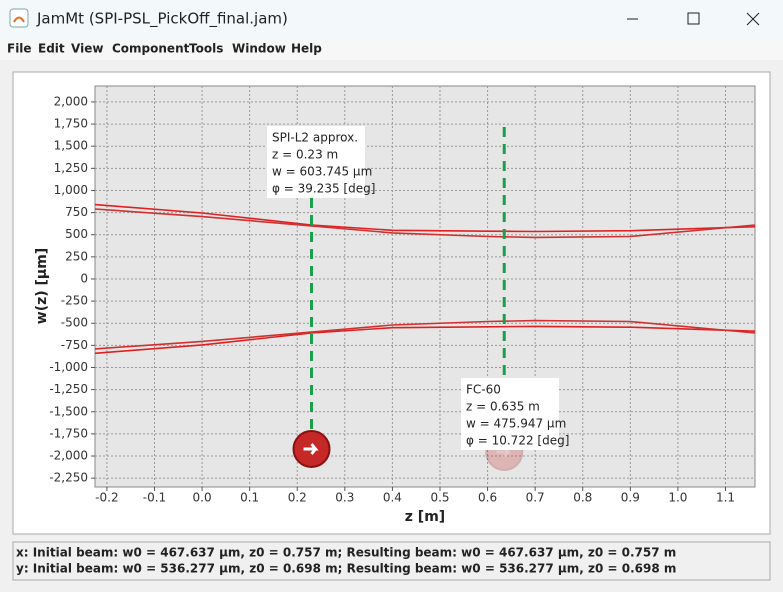 This screenshot has width=783, height=592. I want to click on y-tick-label: -1,250, so click(68, 389).